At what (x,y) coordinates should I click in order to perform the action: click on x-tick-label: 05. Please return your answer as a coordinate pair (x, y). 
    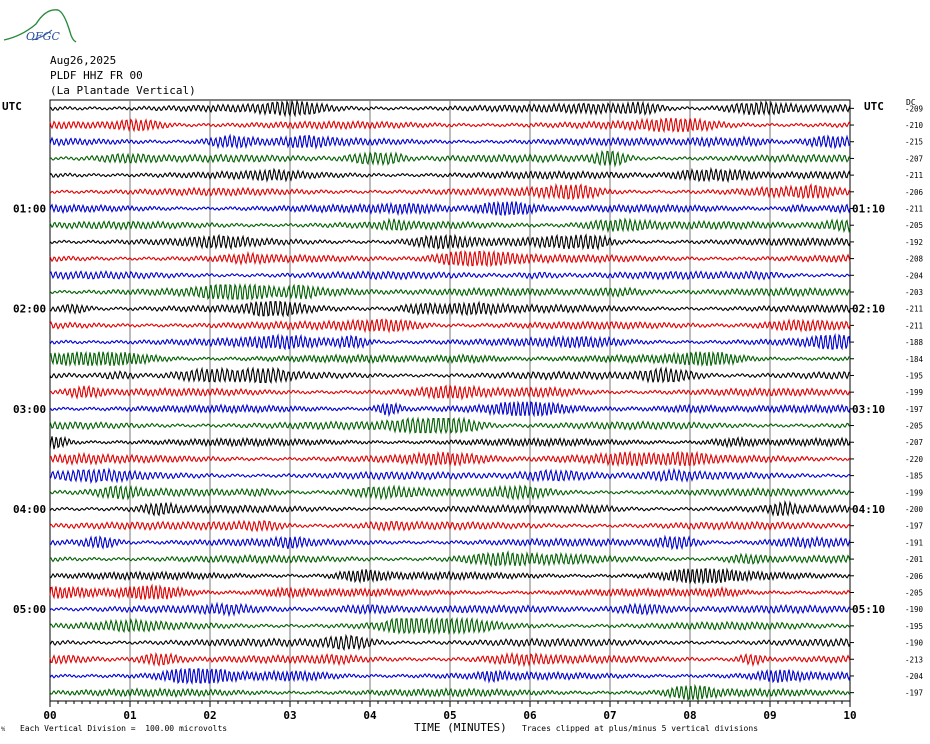
    Looking at the image, I should click on (449, 715).